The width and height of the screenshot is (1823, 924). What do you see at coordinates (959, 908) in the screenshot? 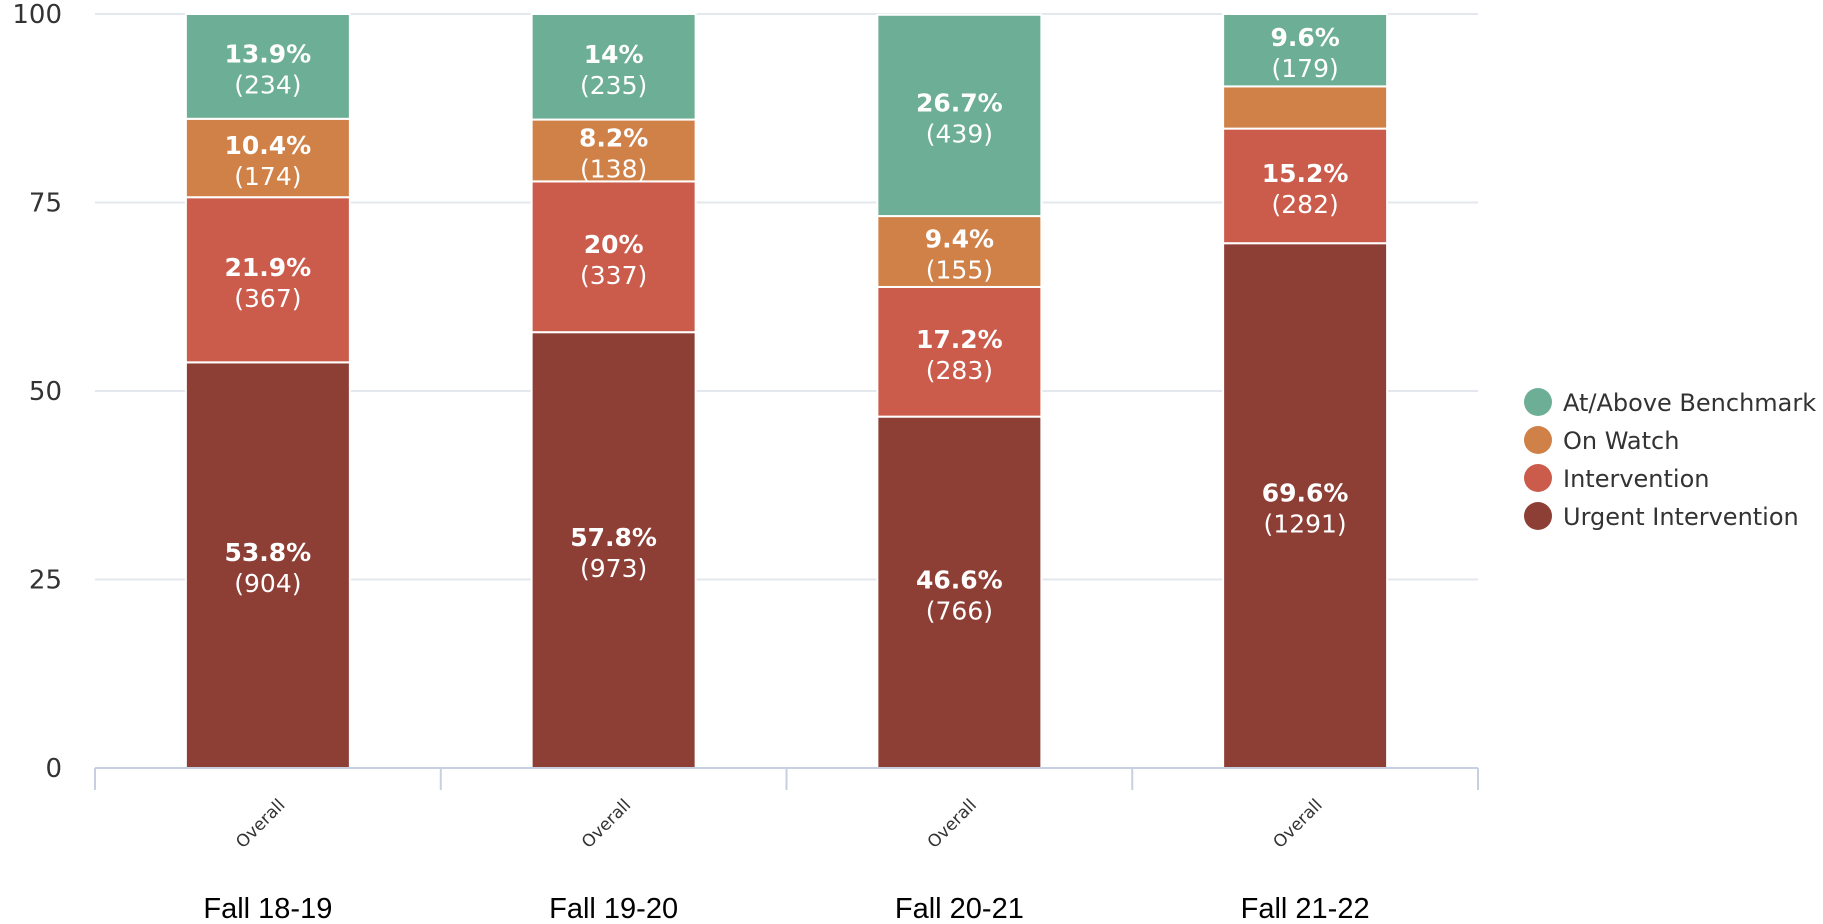
I see `x-group-label: Fall 20-21` at bounding box center [959, 908].